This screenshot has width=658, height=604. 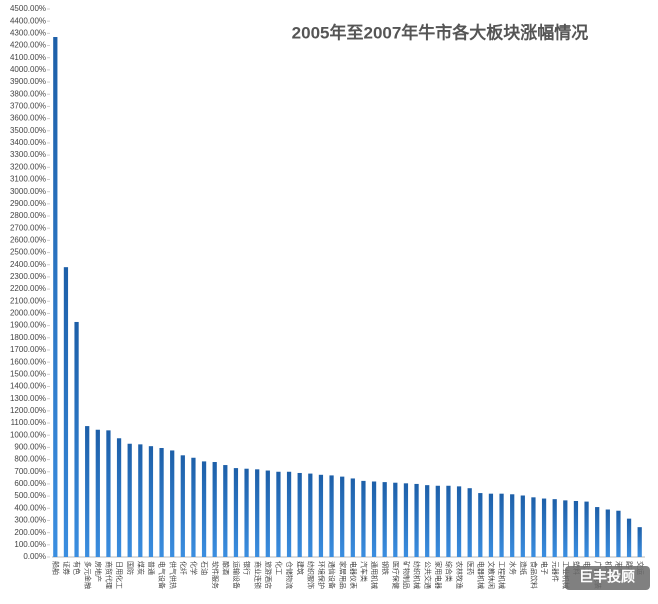 I want to click on y-tick-label: 2100.00%, so click(x=28, y=300).